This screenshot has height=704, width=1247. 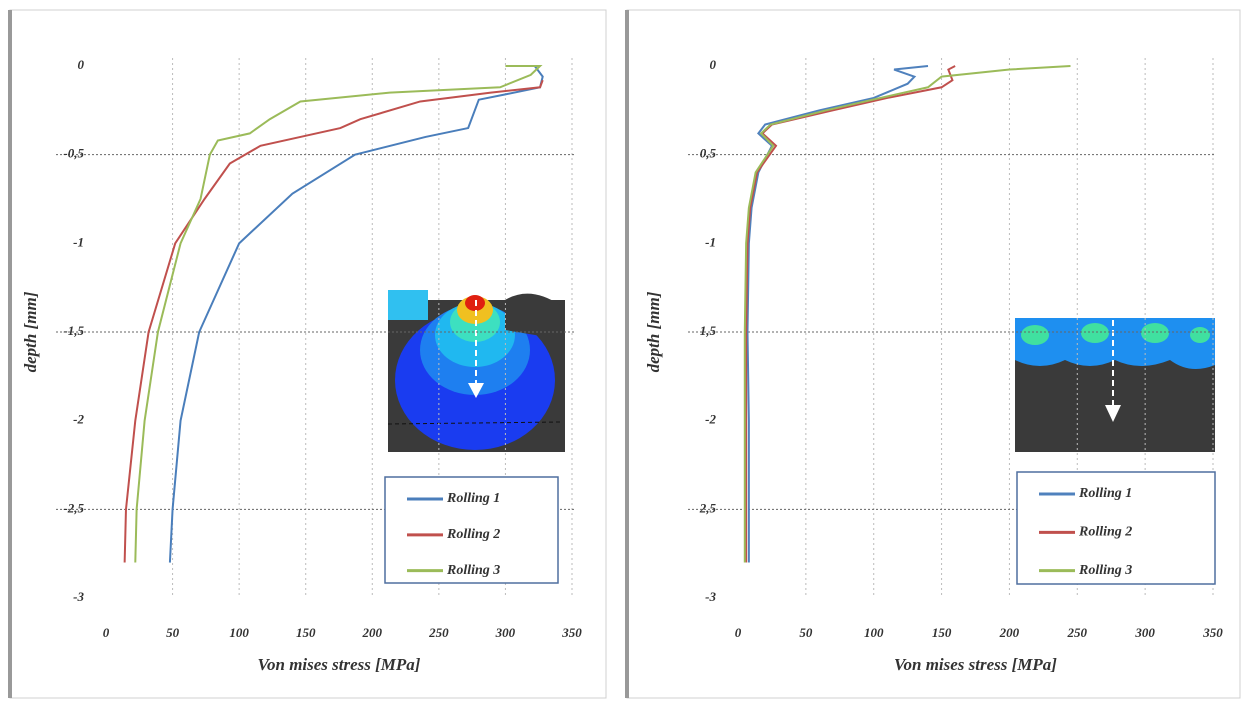 I want to click on y-tick-label: -1,5, so click(x=73, y=330).